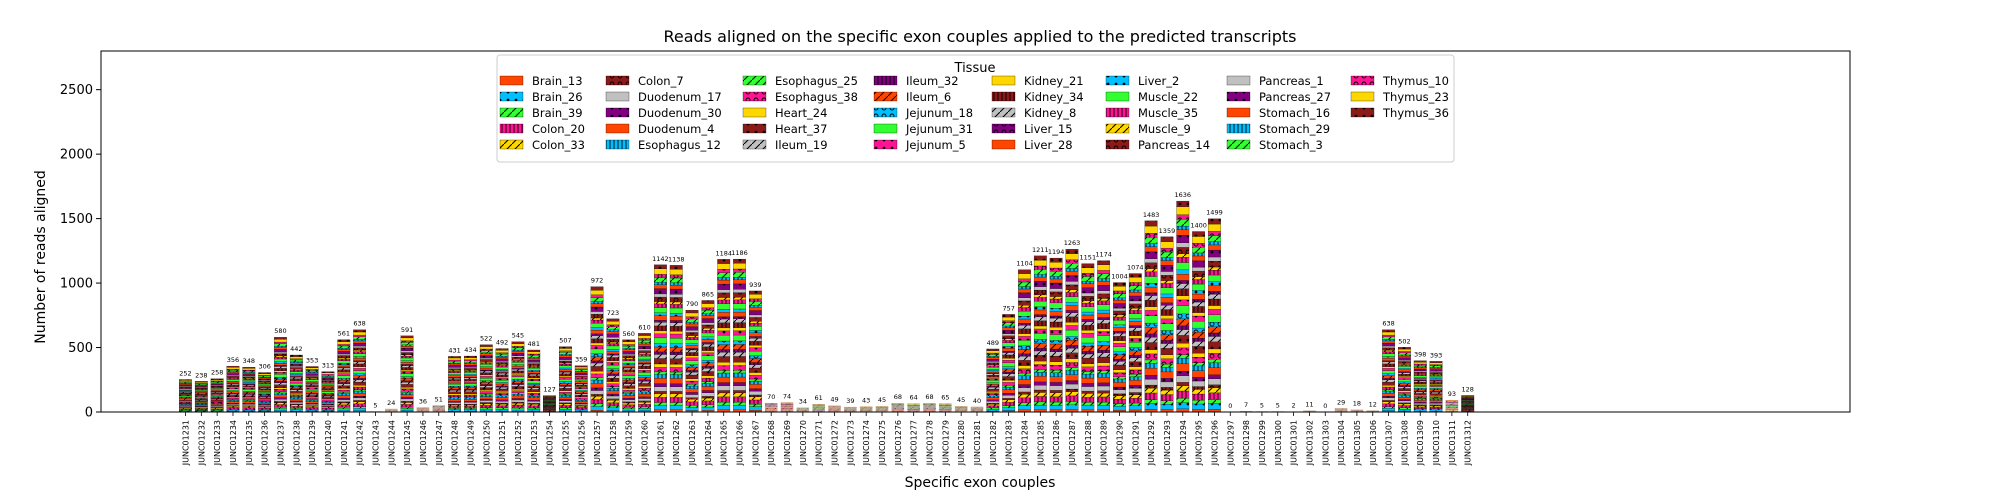 The height and width of the screenshot is (500, 2000). What do you see at coordinates (644, 327) in the screenshot?
I see `data-label: 610` at bounding box center [644, 327].